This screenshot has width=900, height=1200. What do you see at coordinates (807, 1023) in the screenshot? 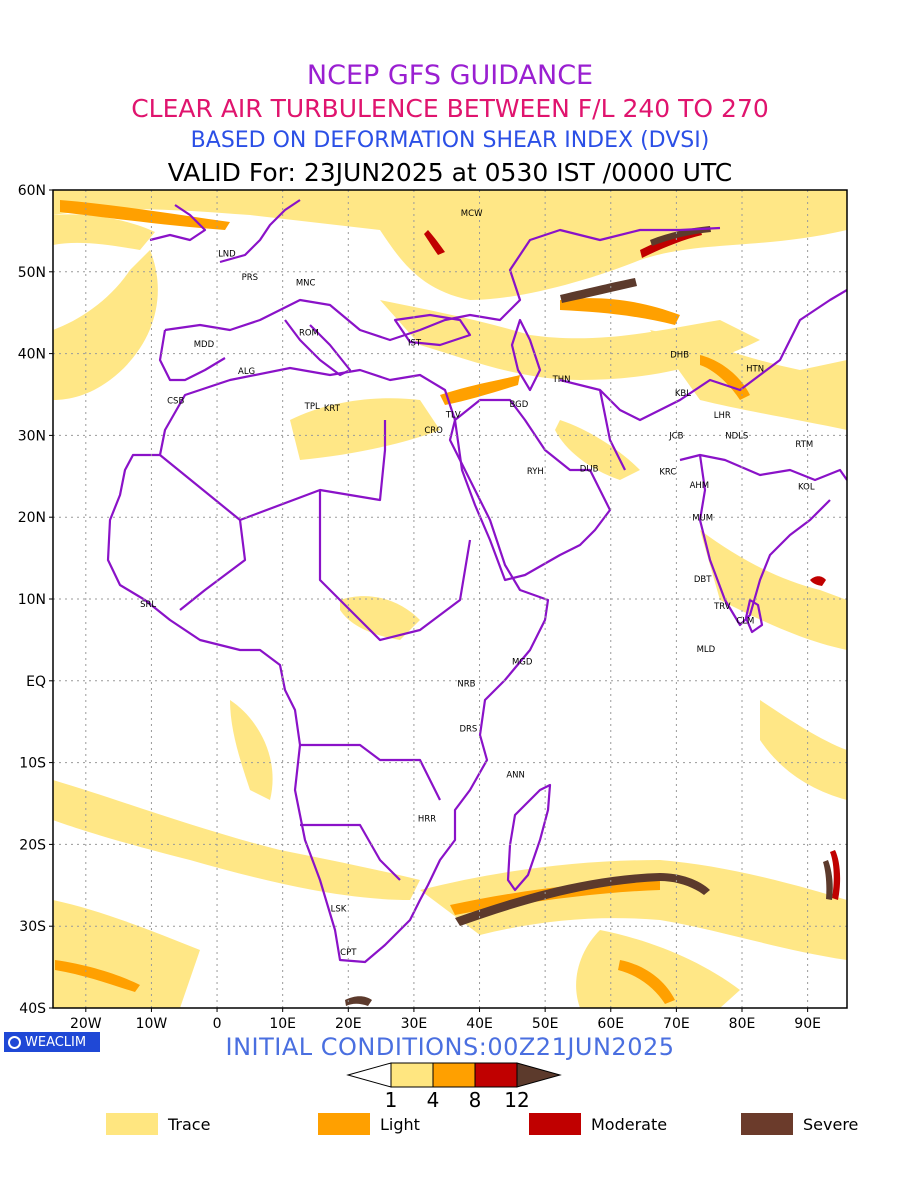
I see `longitude-label: 90E` at bounding box center [807, 1023].